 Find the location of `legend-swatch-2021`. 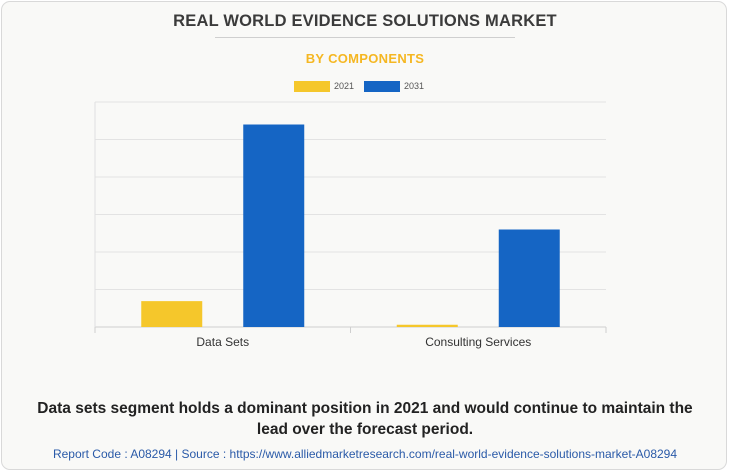

legend-swatch-2021 is located at coordinates (312, 86).